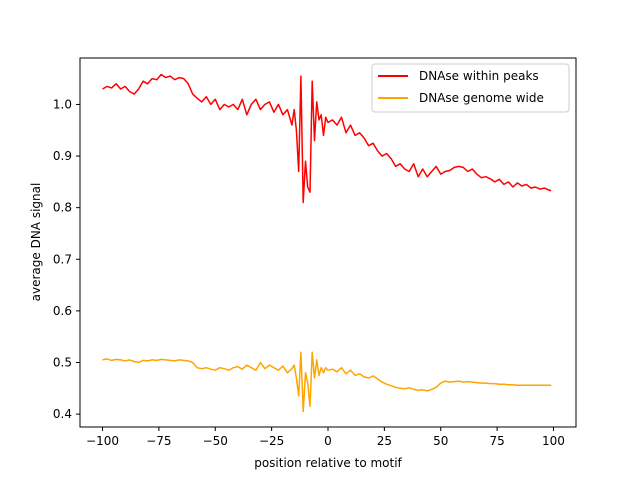 Image resolution: width=640 pixels, height=480 pixels. I want to click on y-tick-label: 0.6, so click(62, 311).